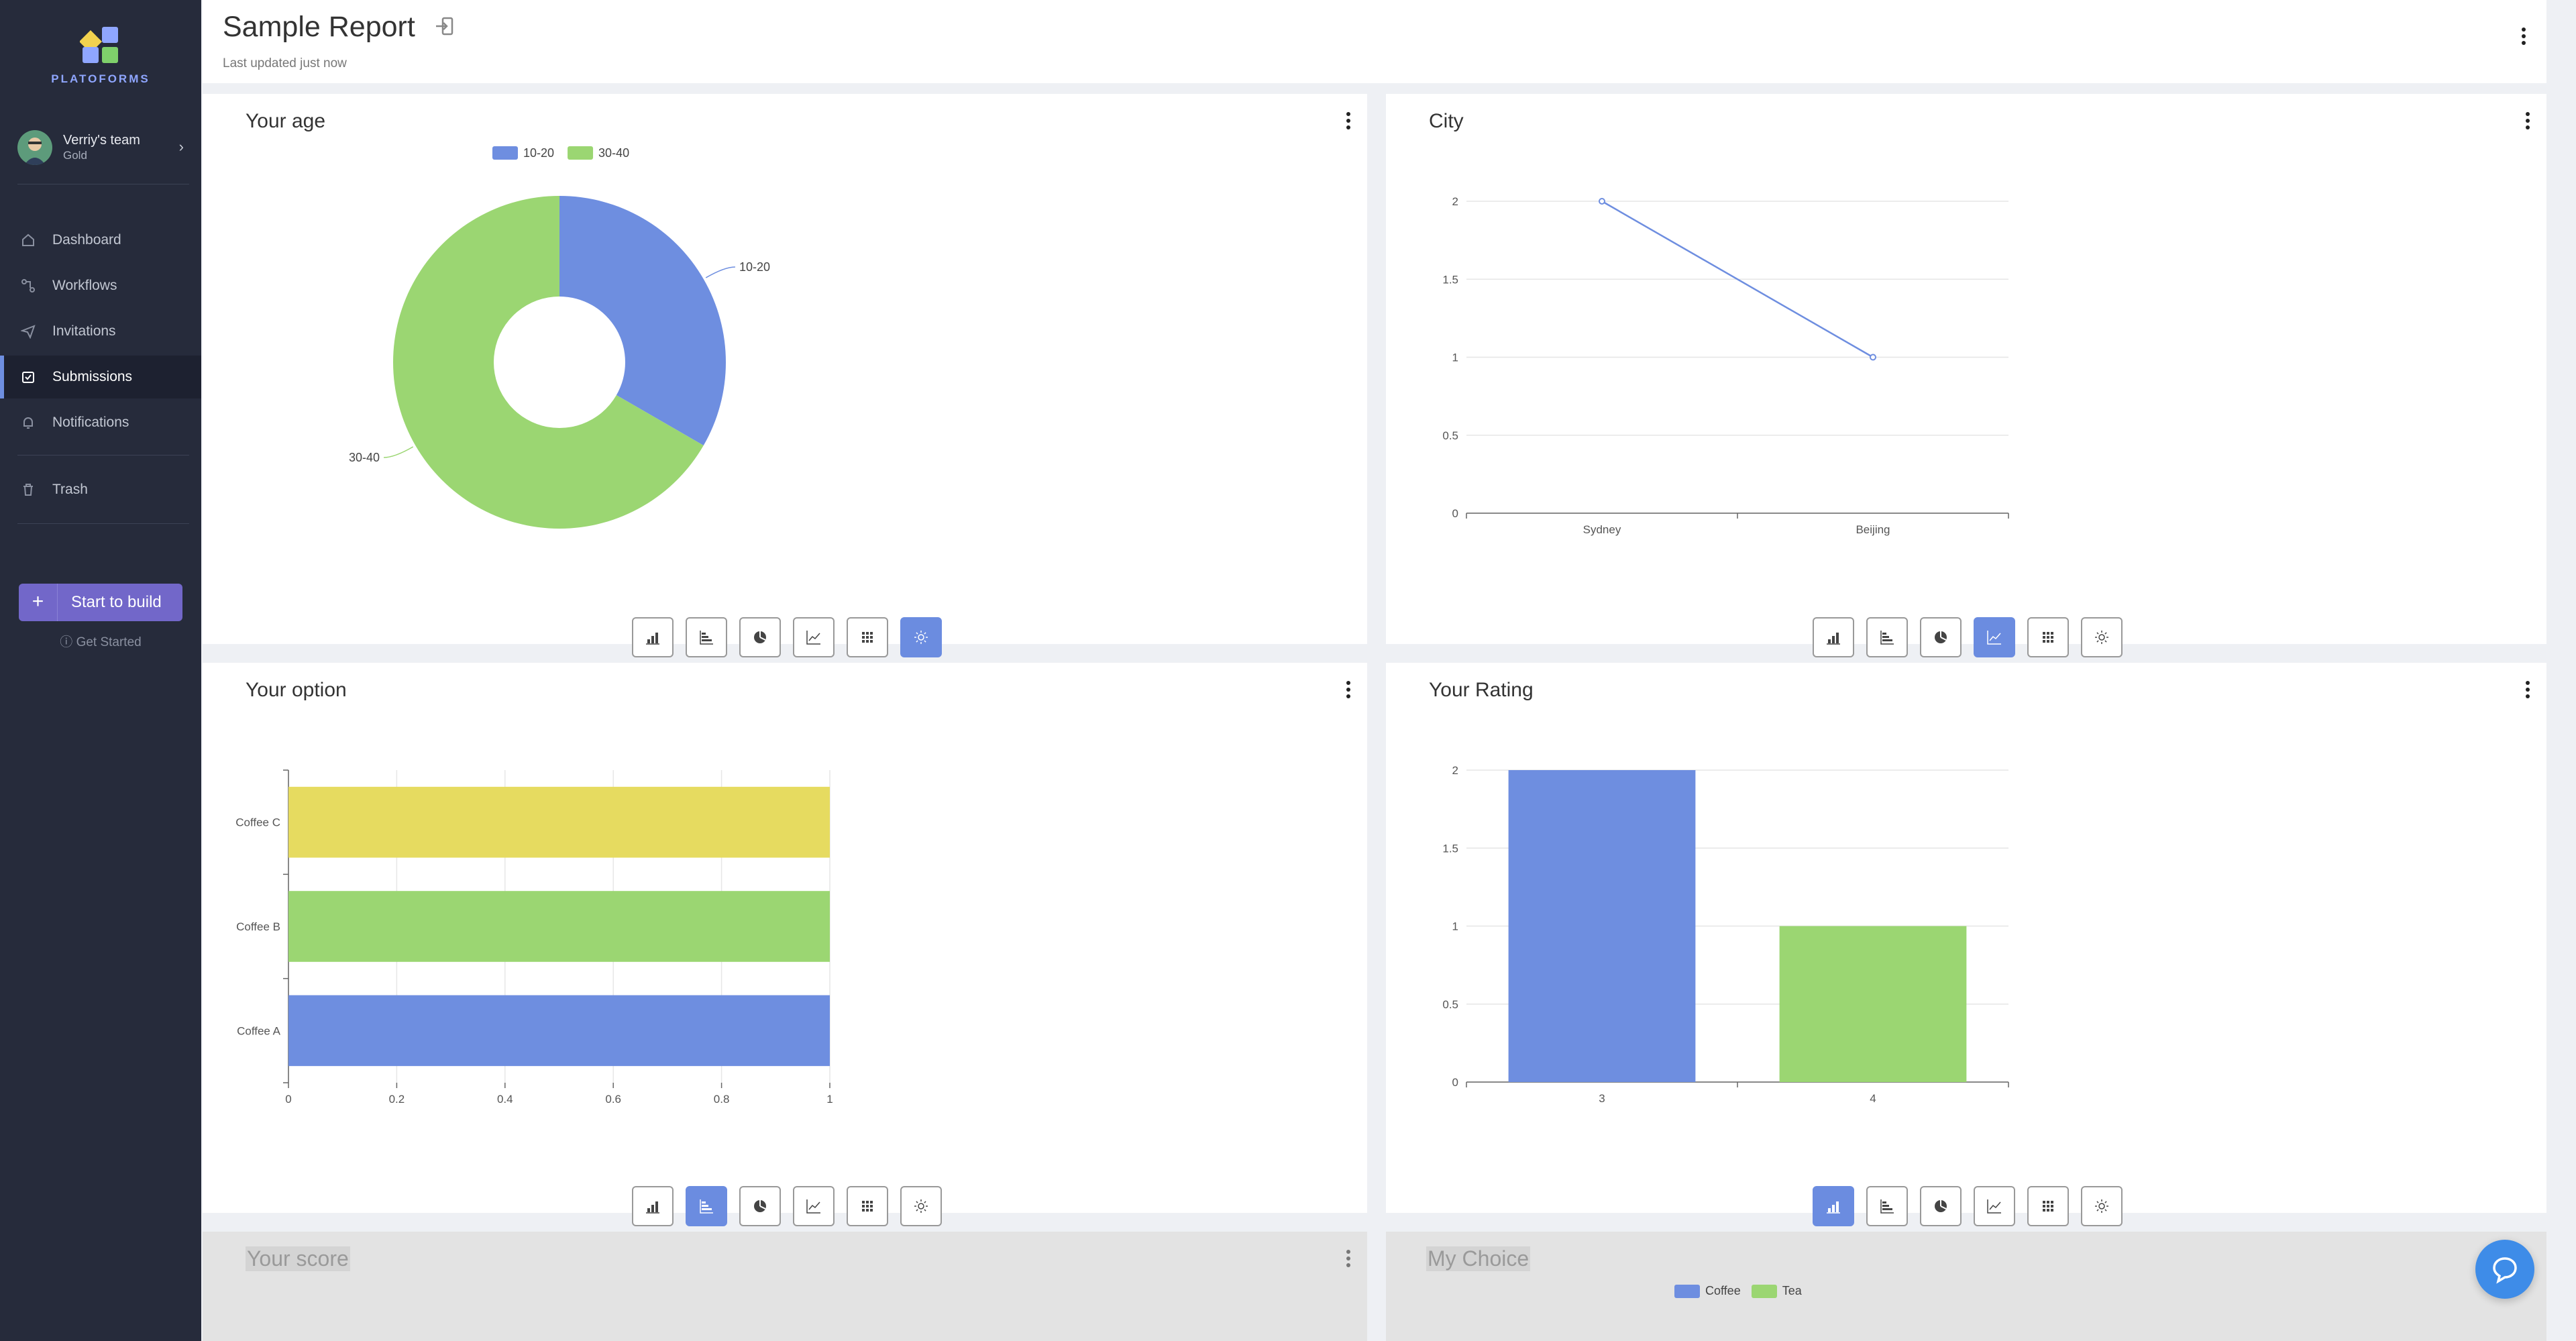  I want to click on logo: PLATOFORMS, so click(100, 55).